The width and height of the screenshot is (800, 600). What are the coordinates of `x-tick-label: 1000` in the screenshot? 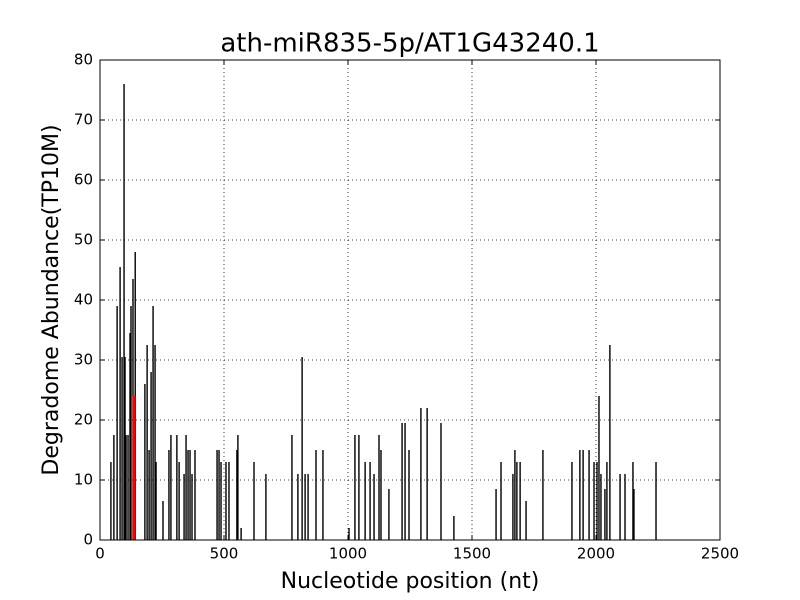 It's located at (348, 554).